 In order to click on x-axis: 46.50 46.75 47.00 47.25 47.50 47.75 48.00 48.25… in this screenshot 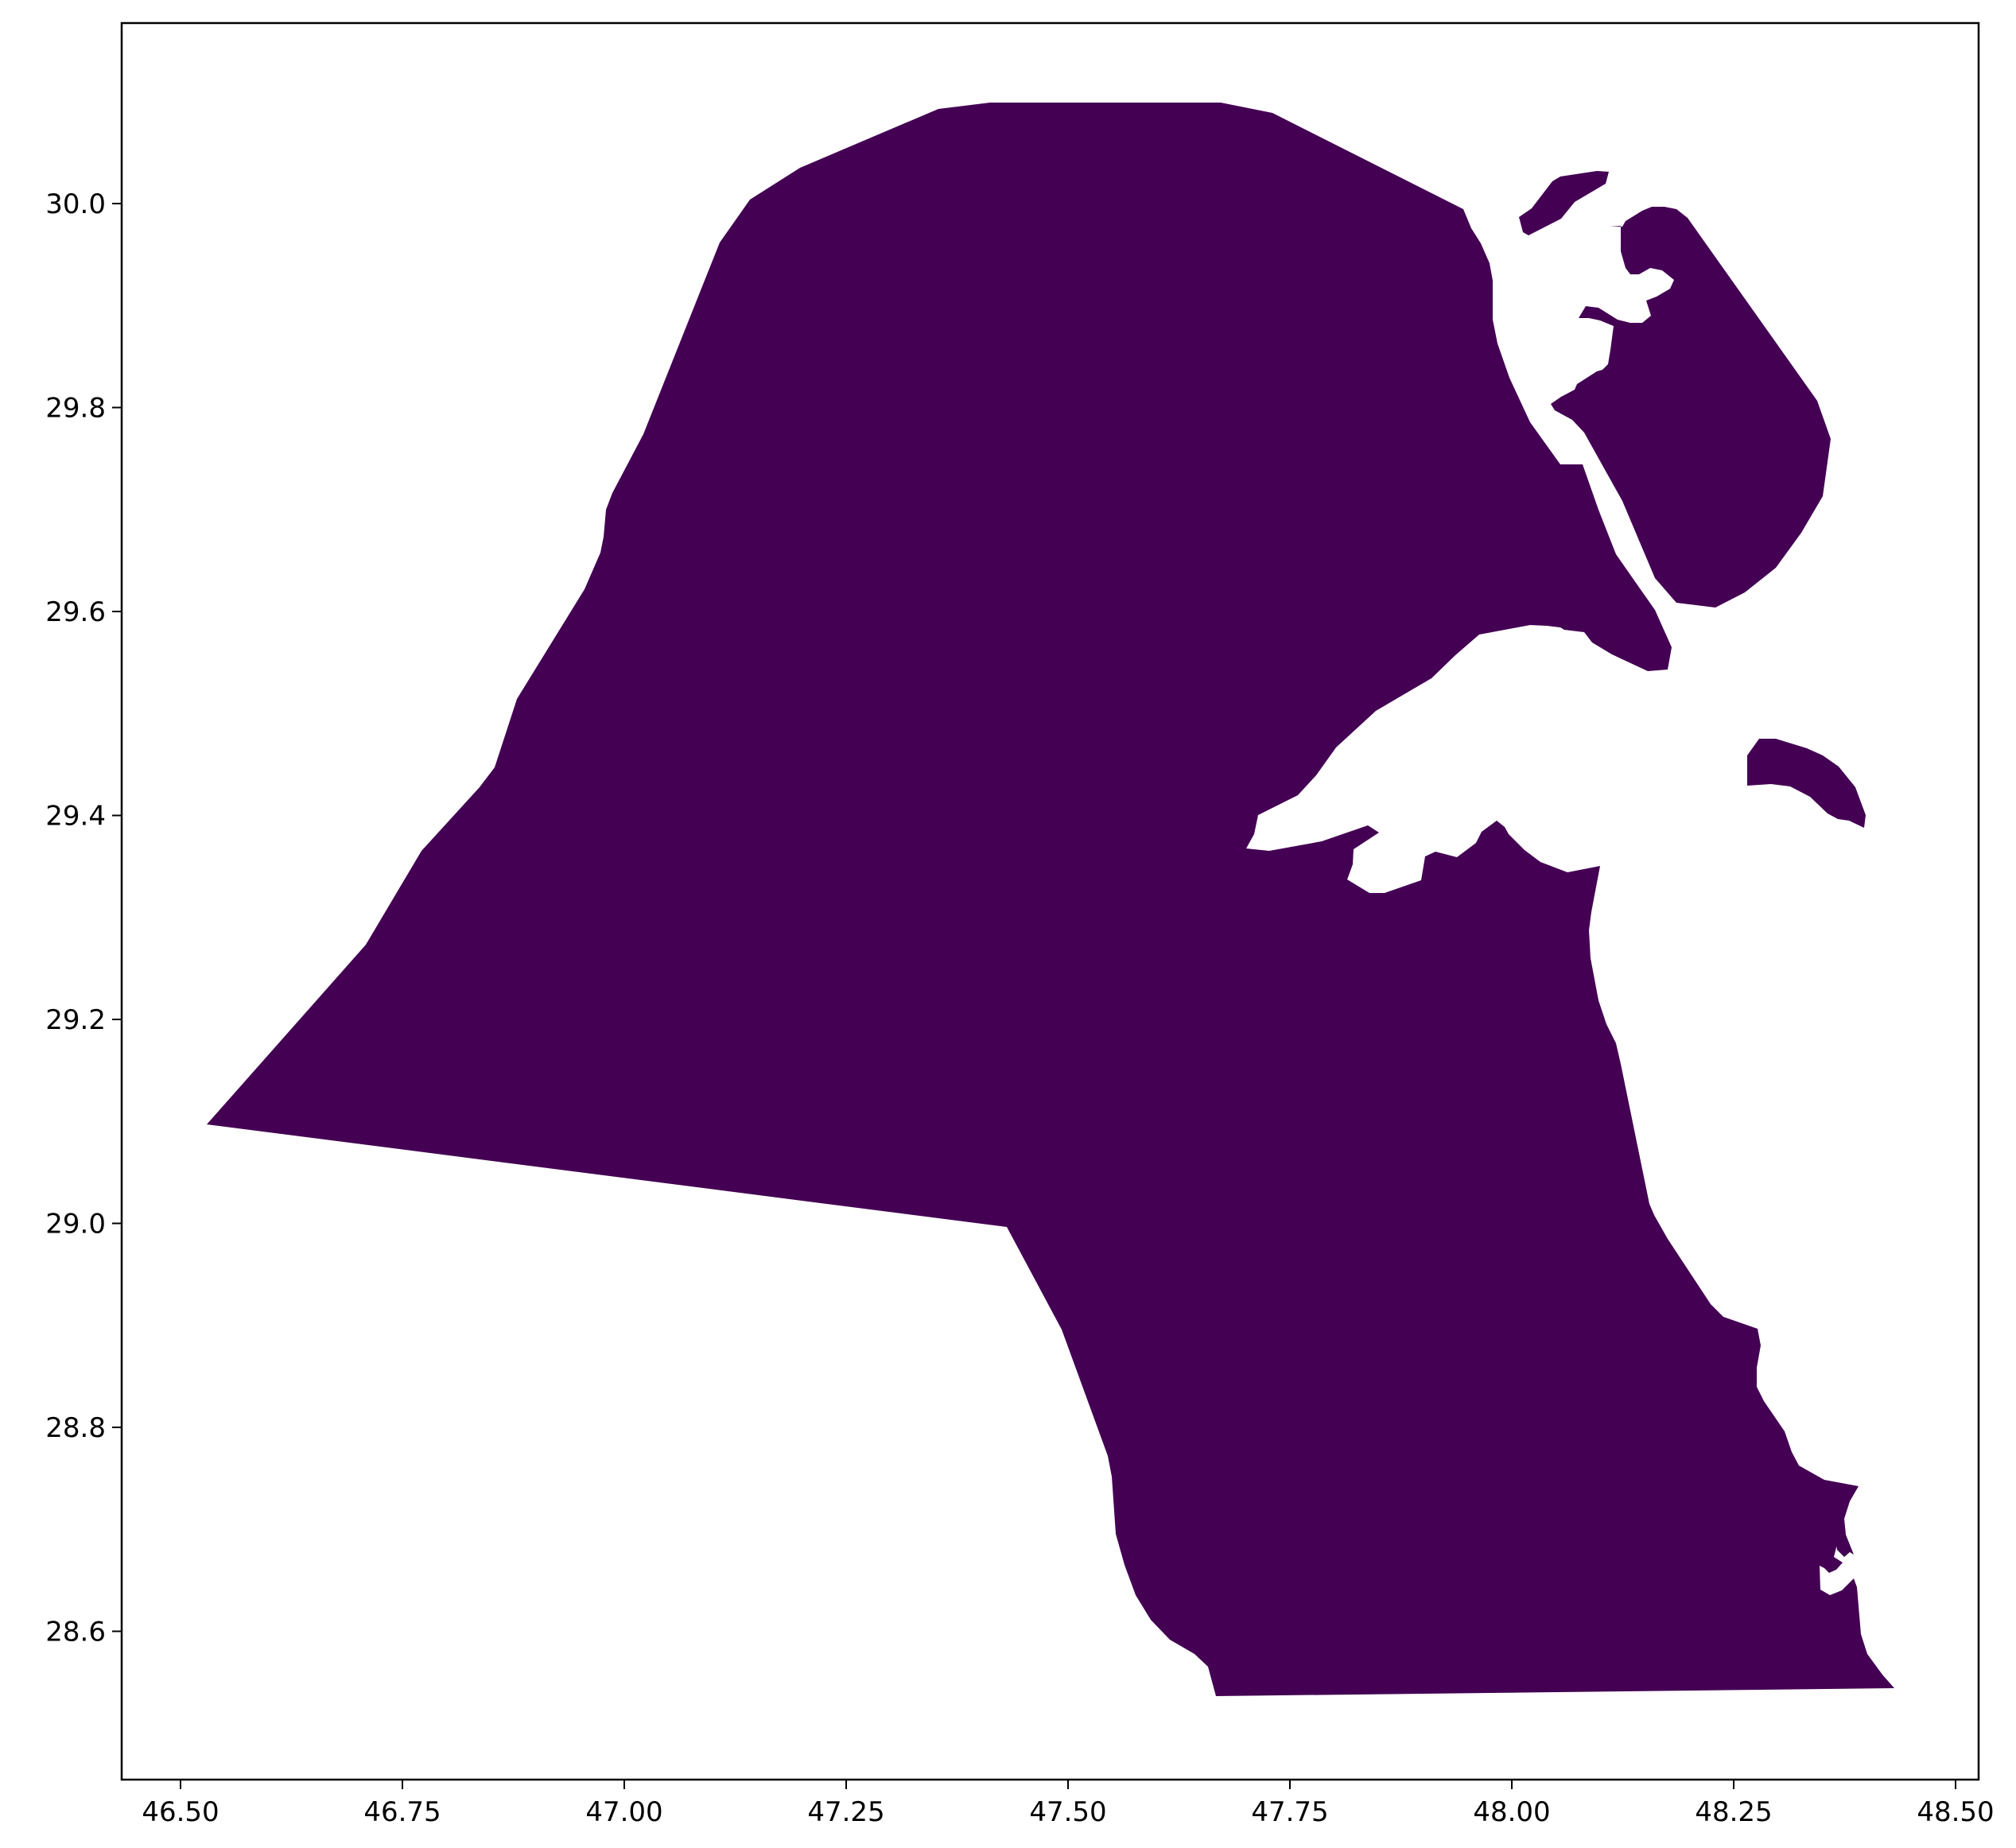, I will do `click(1068, 1804)`.